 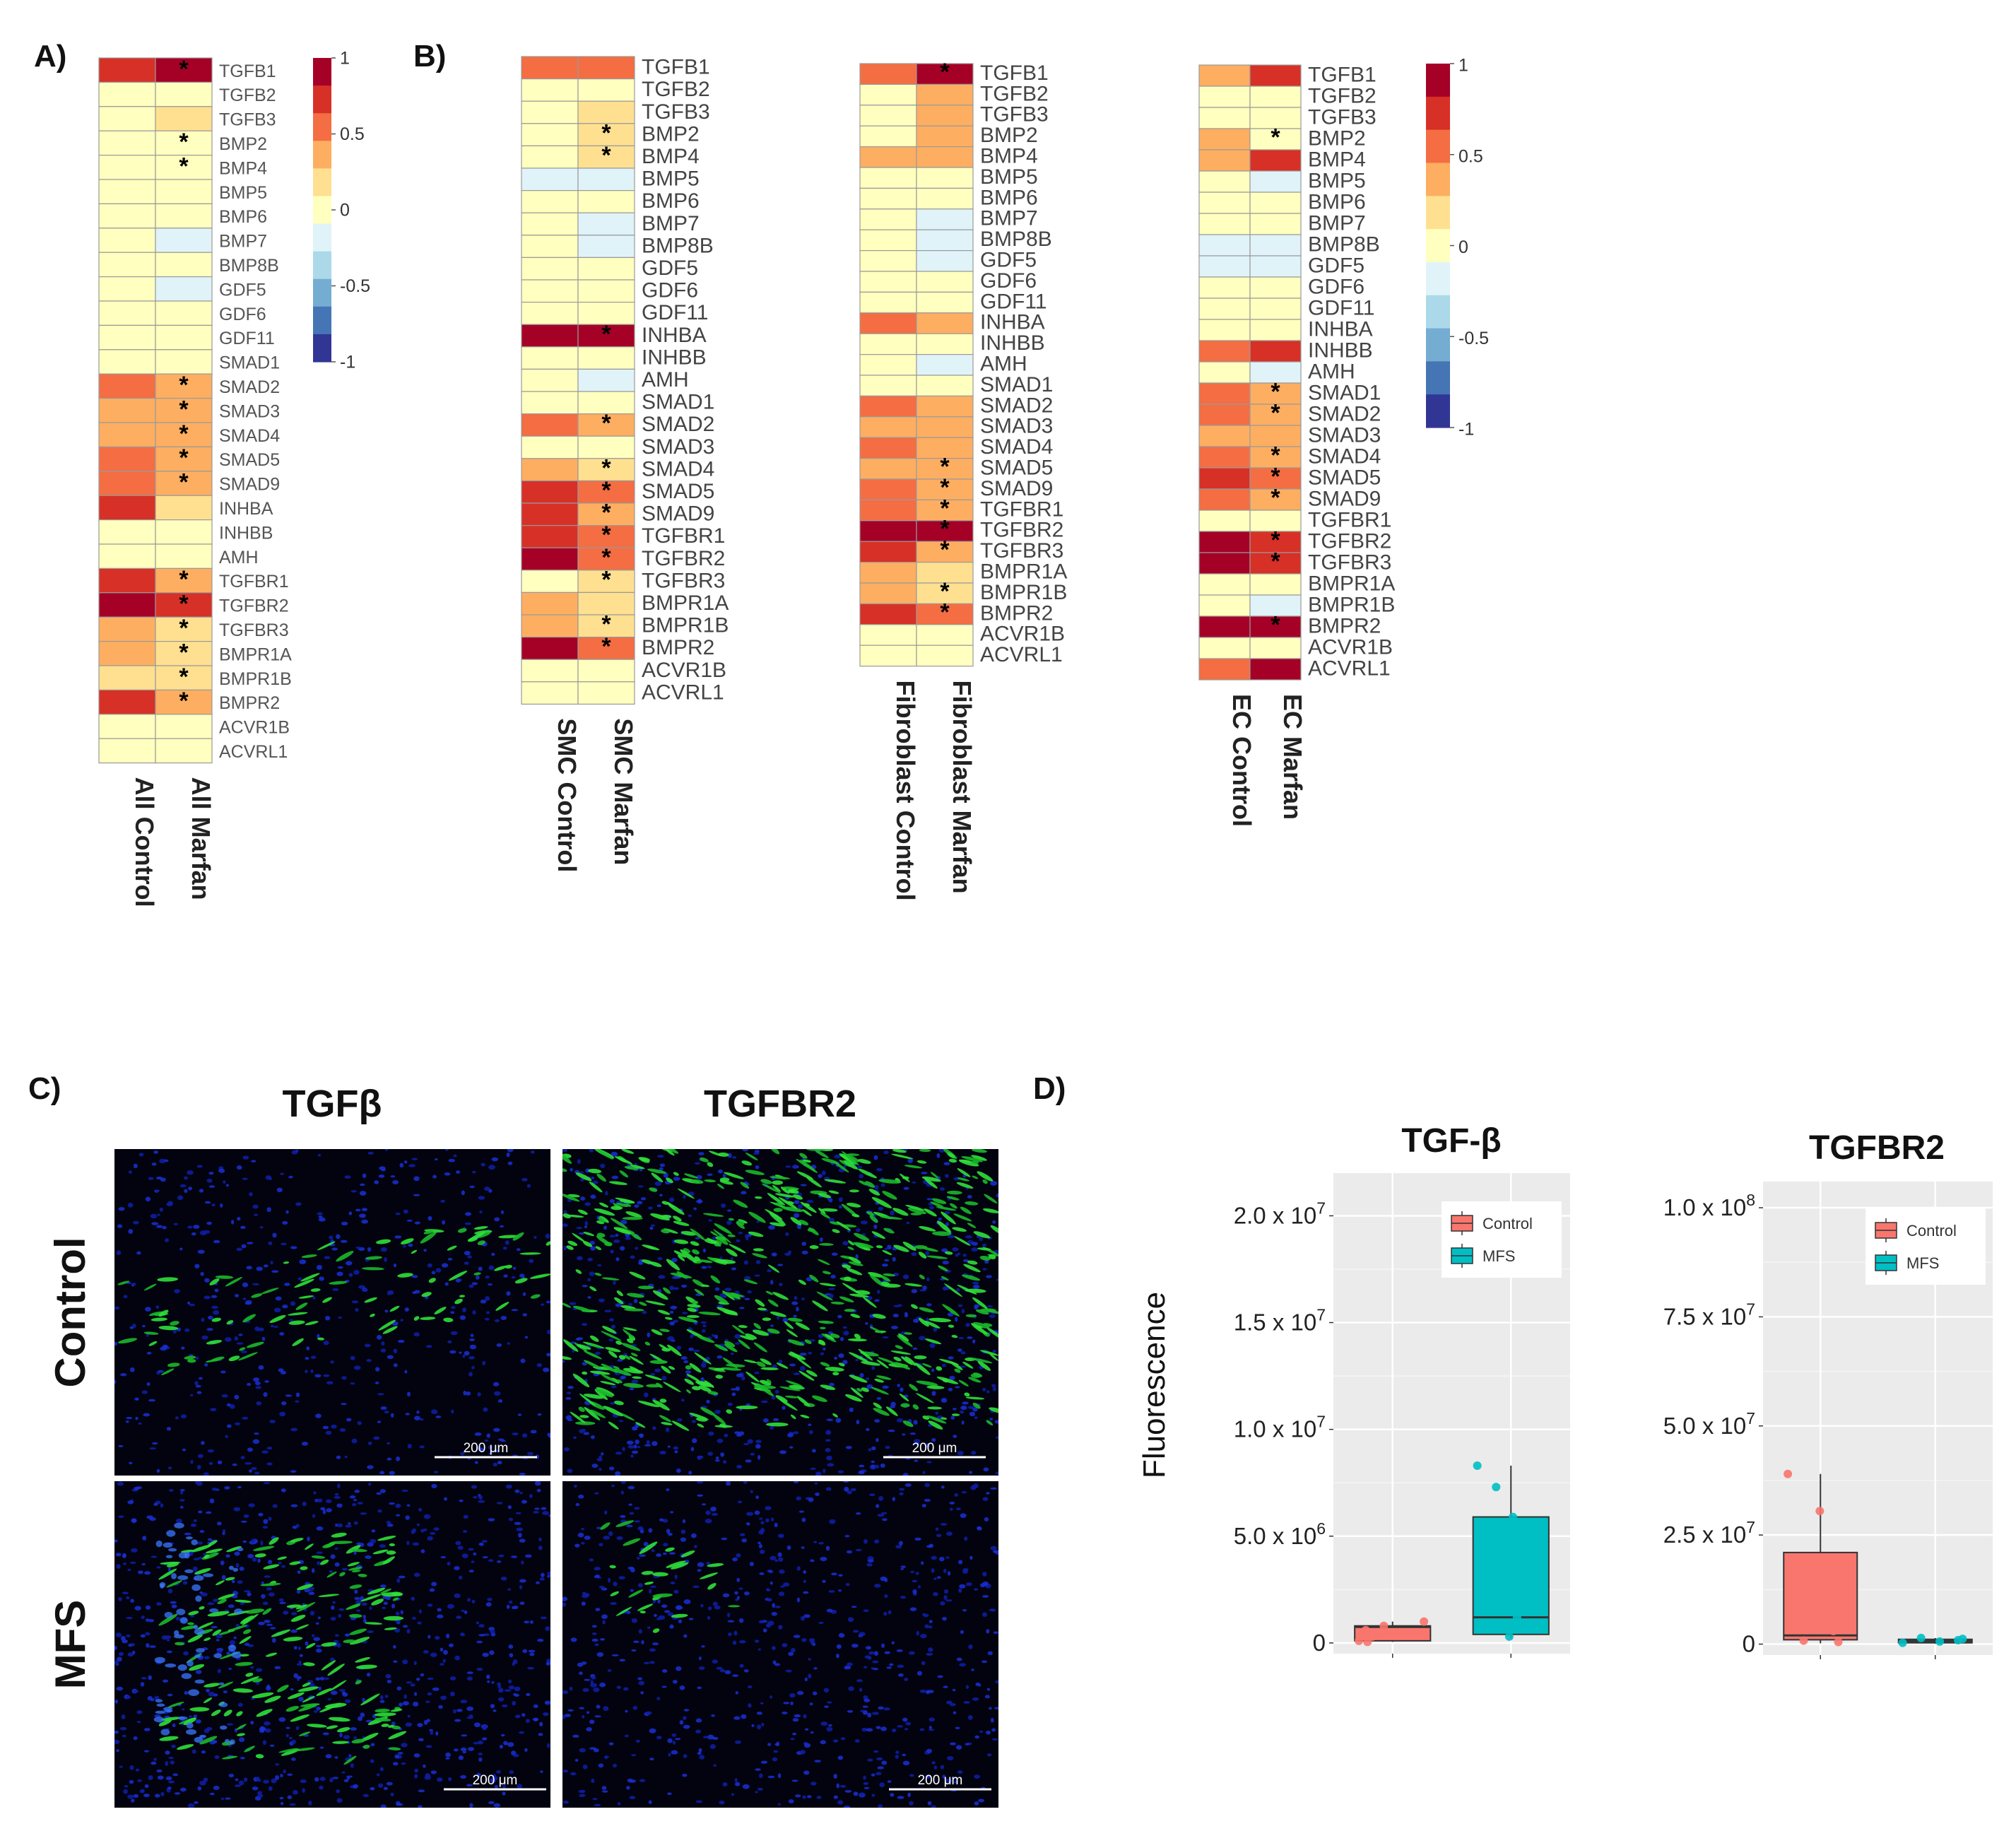 I want to click on color-scale-swatch, so click(x=1438, y=179).